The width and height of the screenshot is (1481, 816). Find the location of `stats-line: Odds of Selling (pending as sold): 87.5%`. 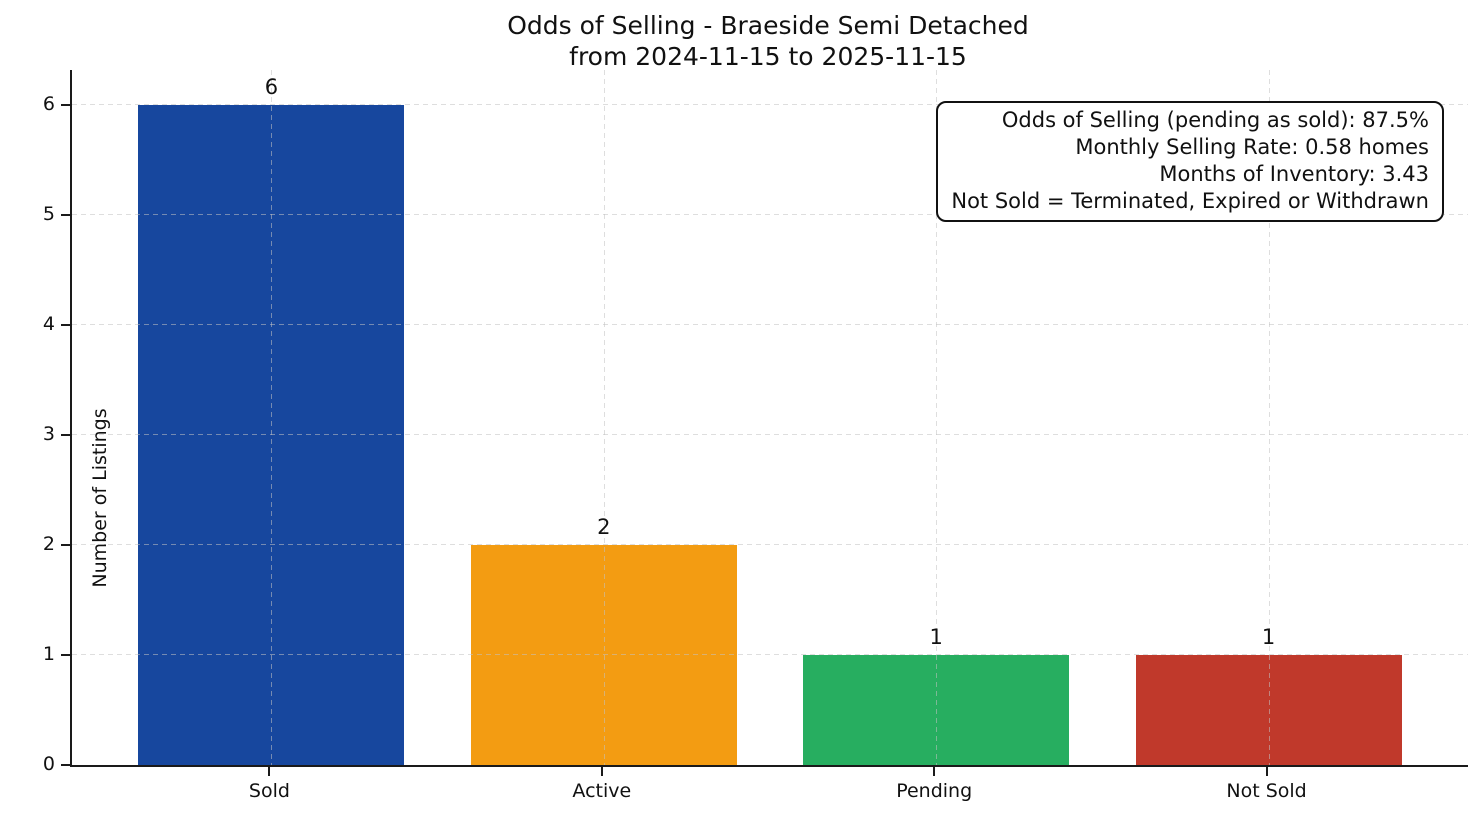

stats-line: Odds of Selling (pending as sold): 87.5% is located at coordinates (1215, 120).